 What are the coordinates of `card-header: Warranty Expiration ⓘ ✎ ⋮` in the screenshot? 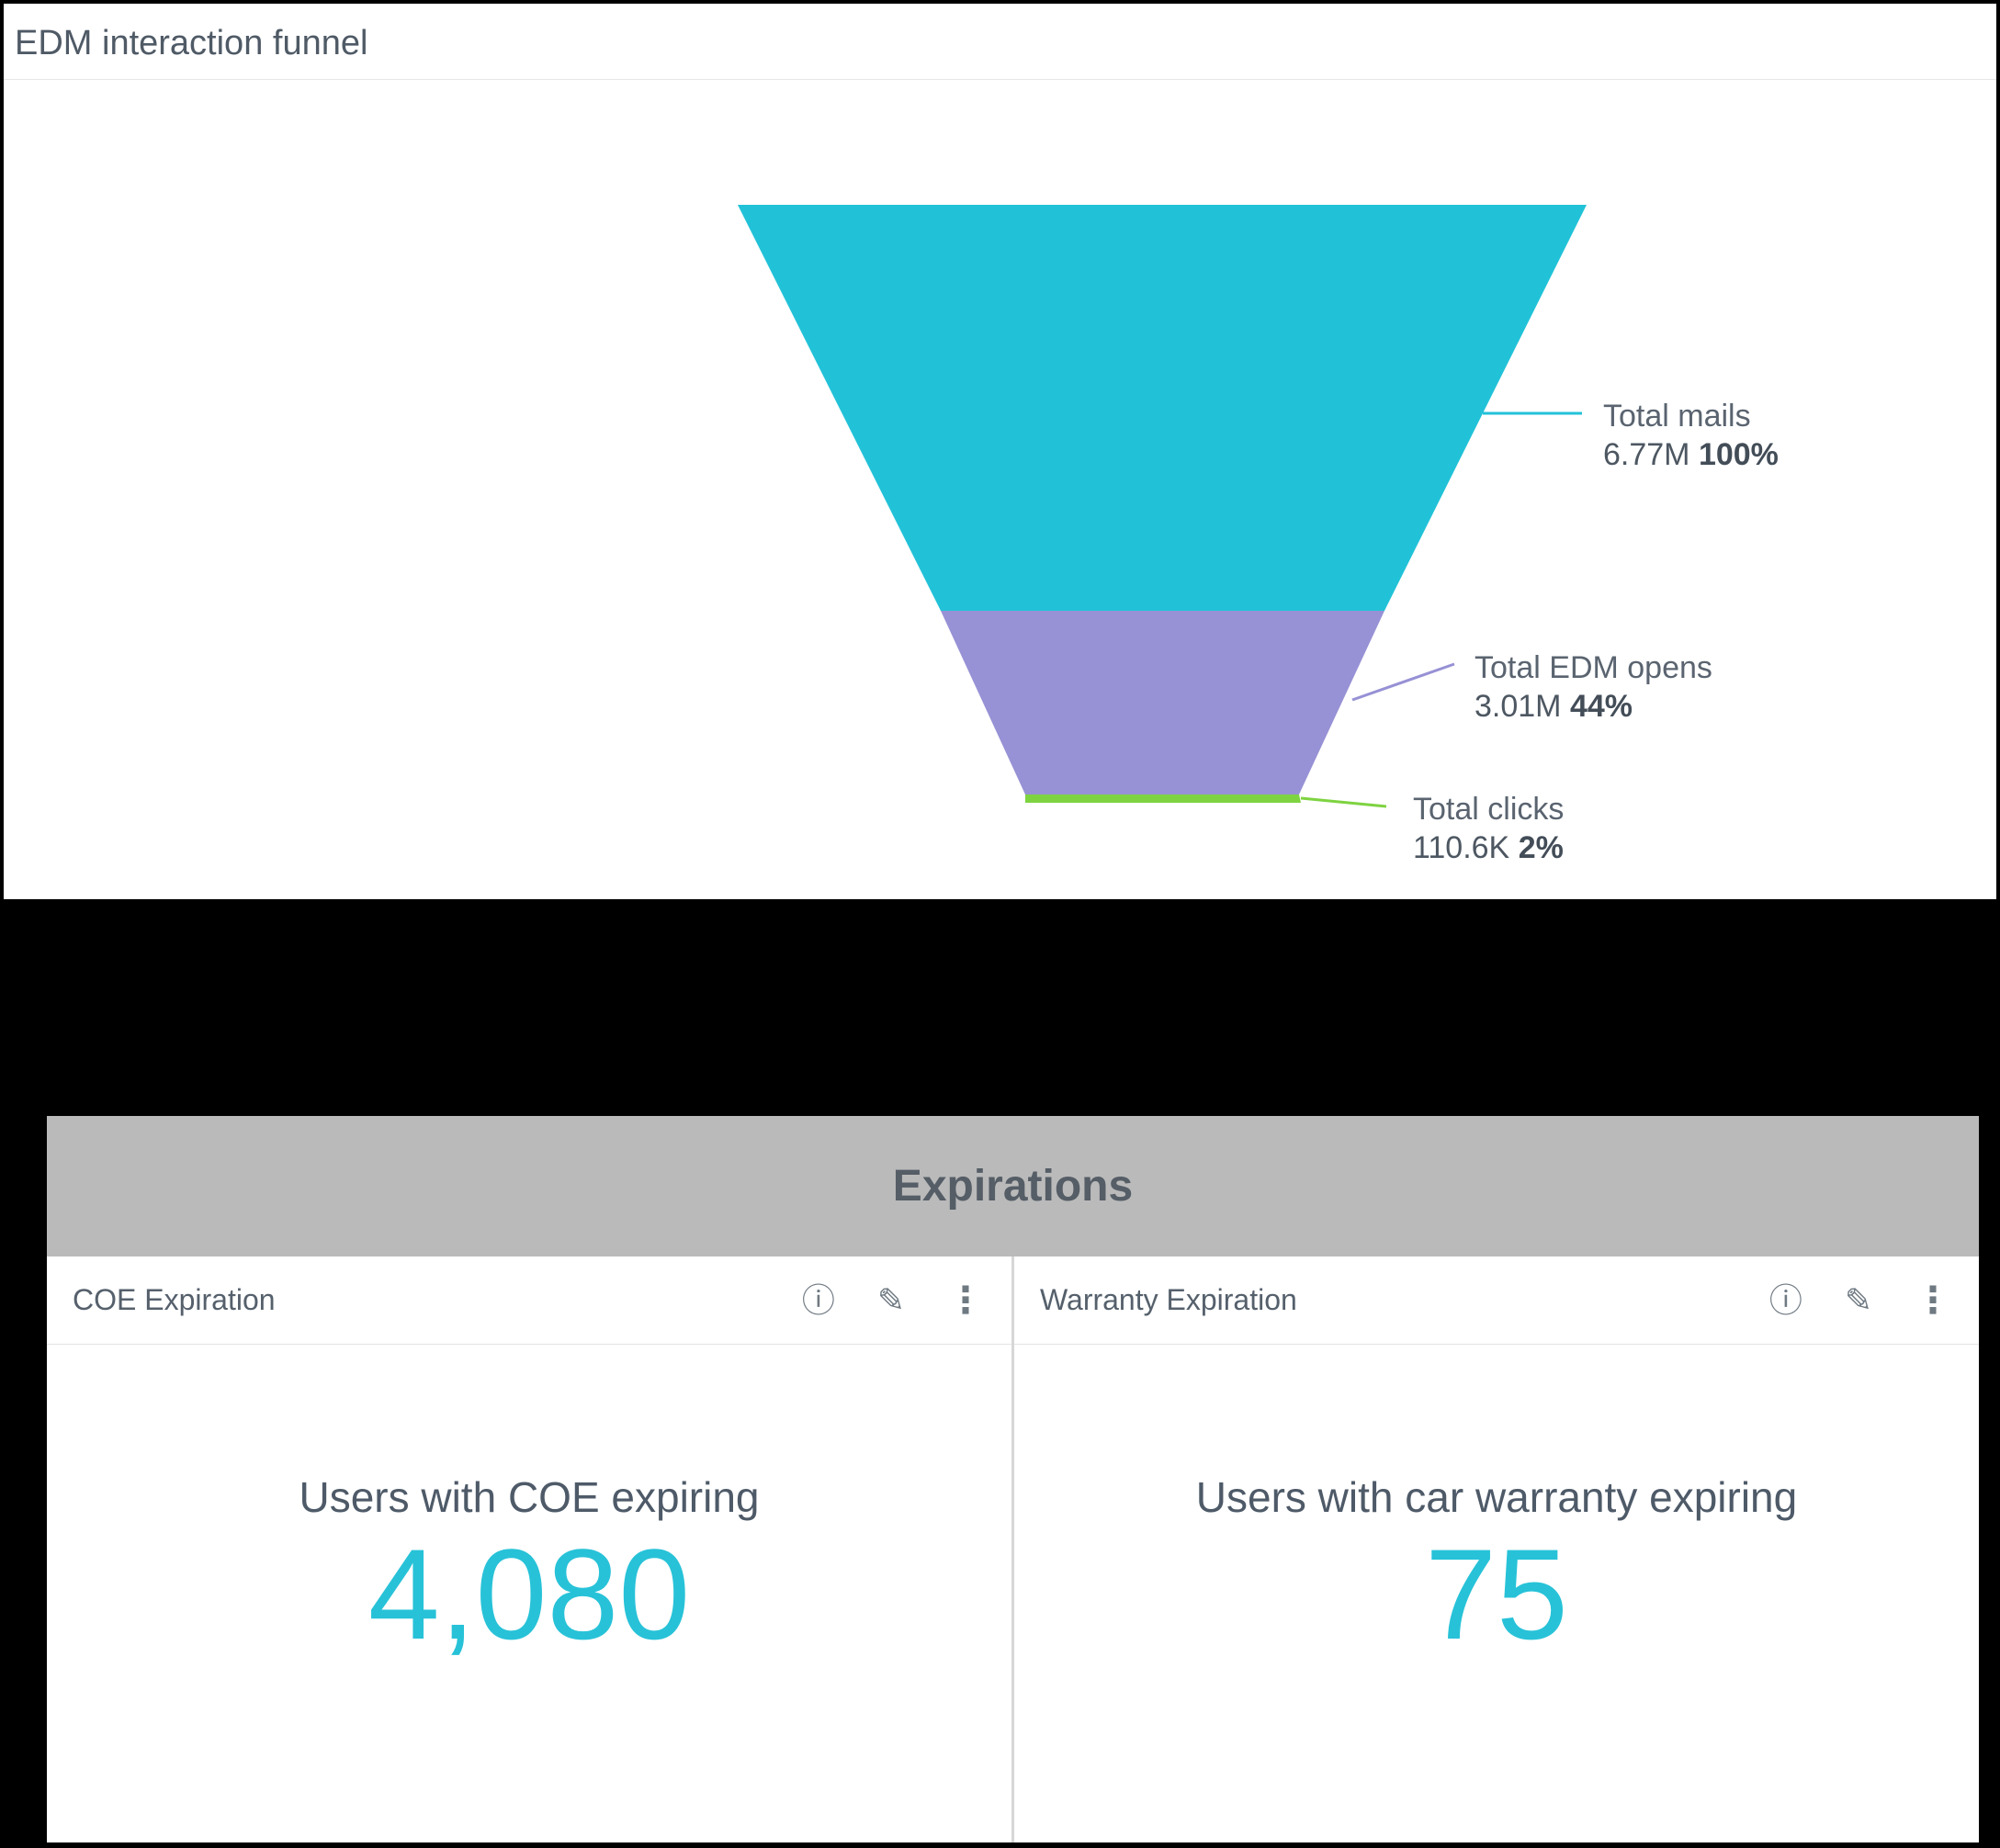 It's located at (1497, 1300).